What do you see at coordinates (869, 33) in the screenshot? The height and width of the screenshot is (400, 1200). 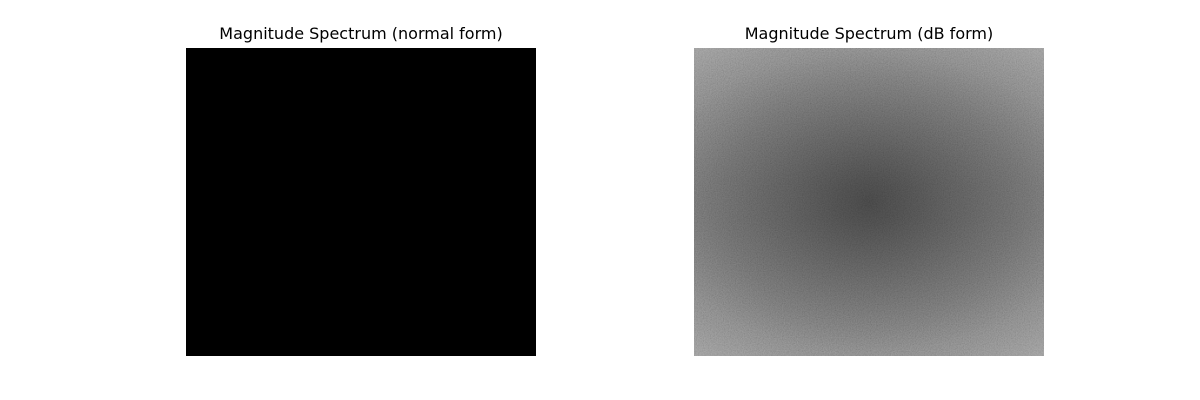 I see `right-panel-title: Magnitude Spectrum (dB form)` at bounding box center [869, 33].